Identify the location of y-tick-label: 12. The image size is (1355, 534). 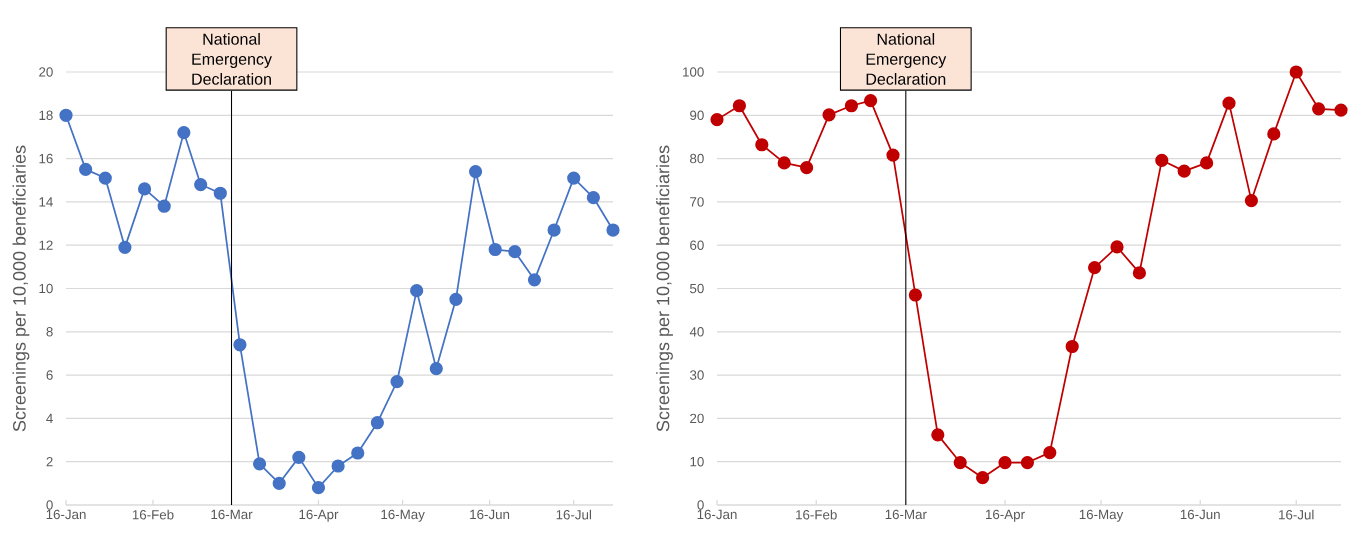
(46, 245).